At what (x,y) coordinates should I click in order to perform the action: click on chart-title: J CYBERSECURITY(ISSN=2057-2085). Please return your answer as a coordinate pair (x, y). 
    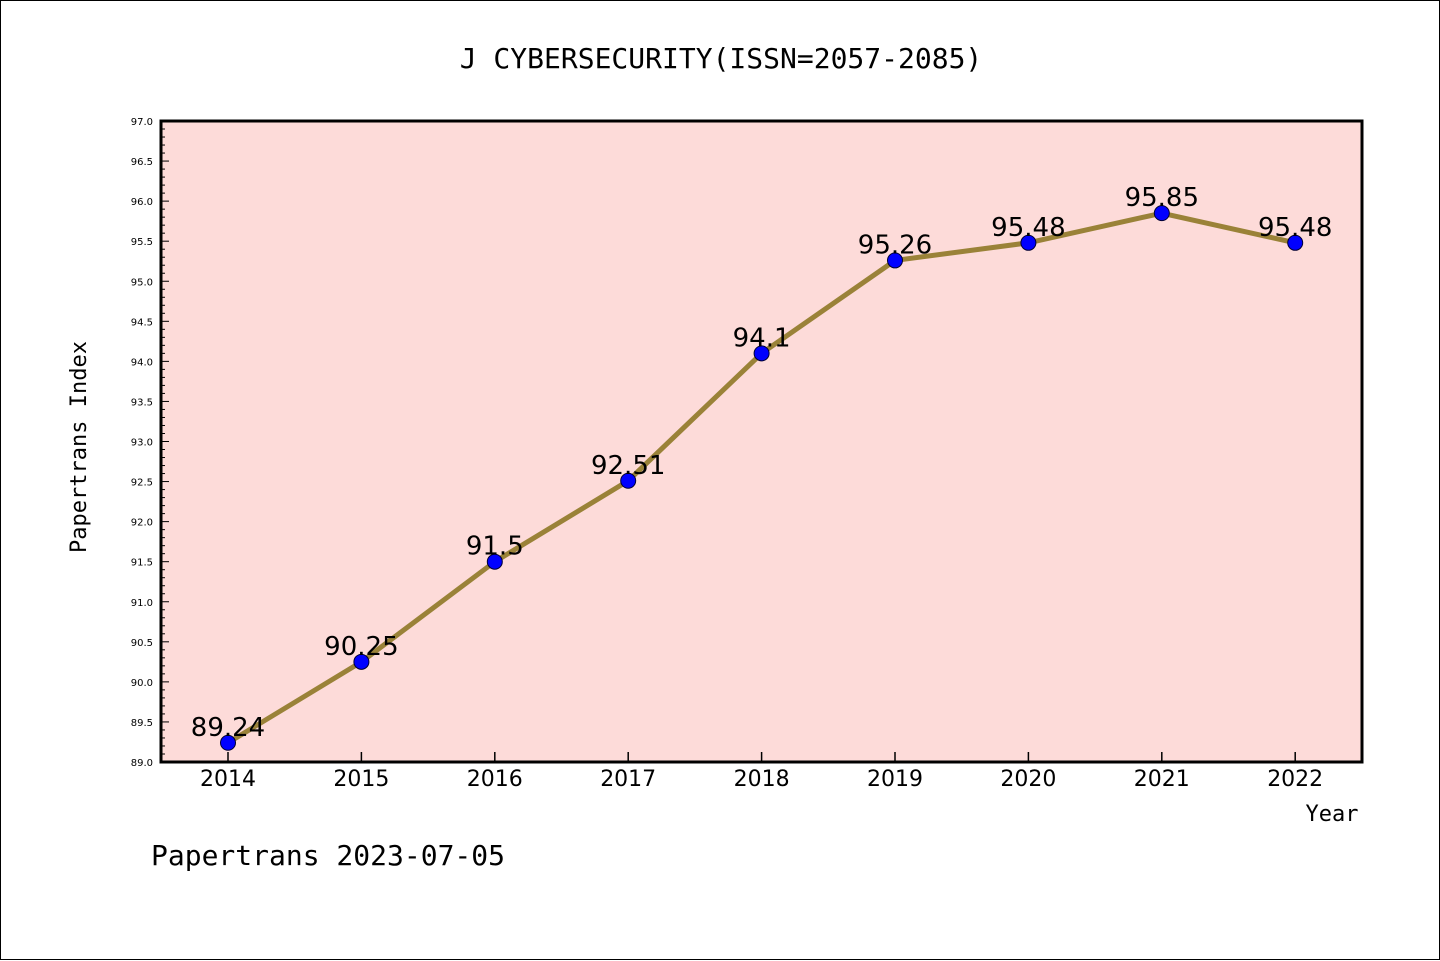
    Looking at the image, I should click on (721, 58).